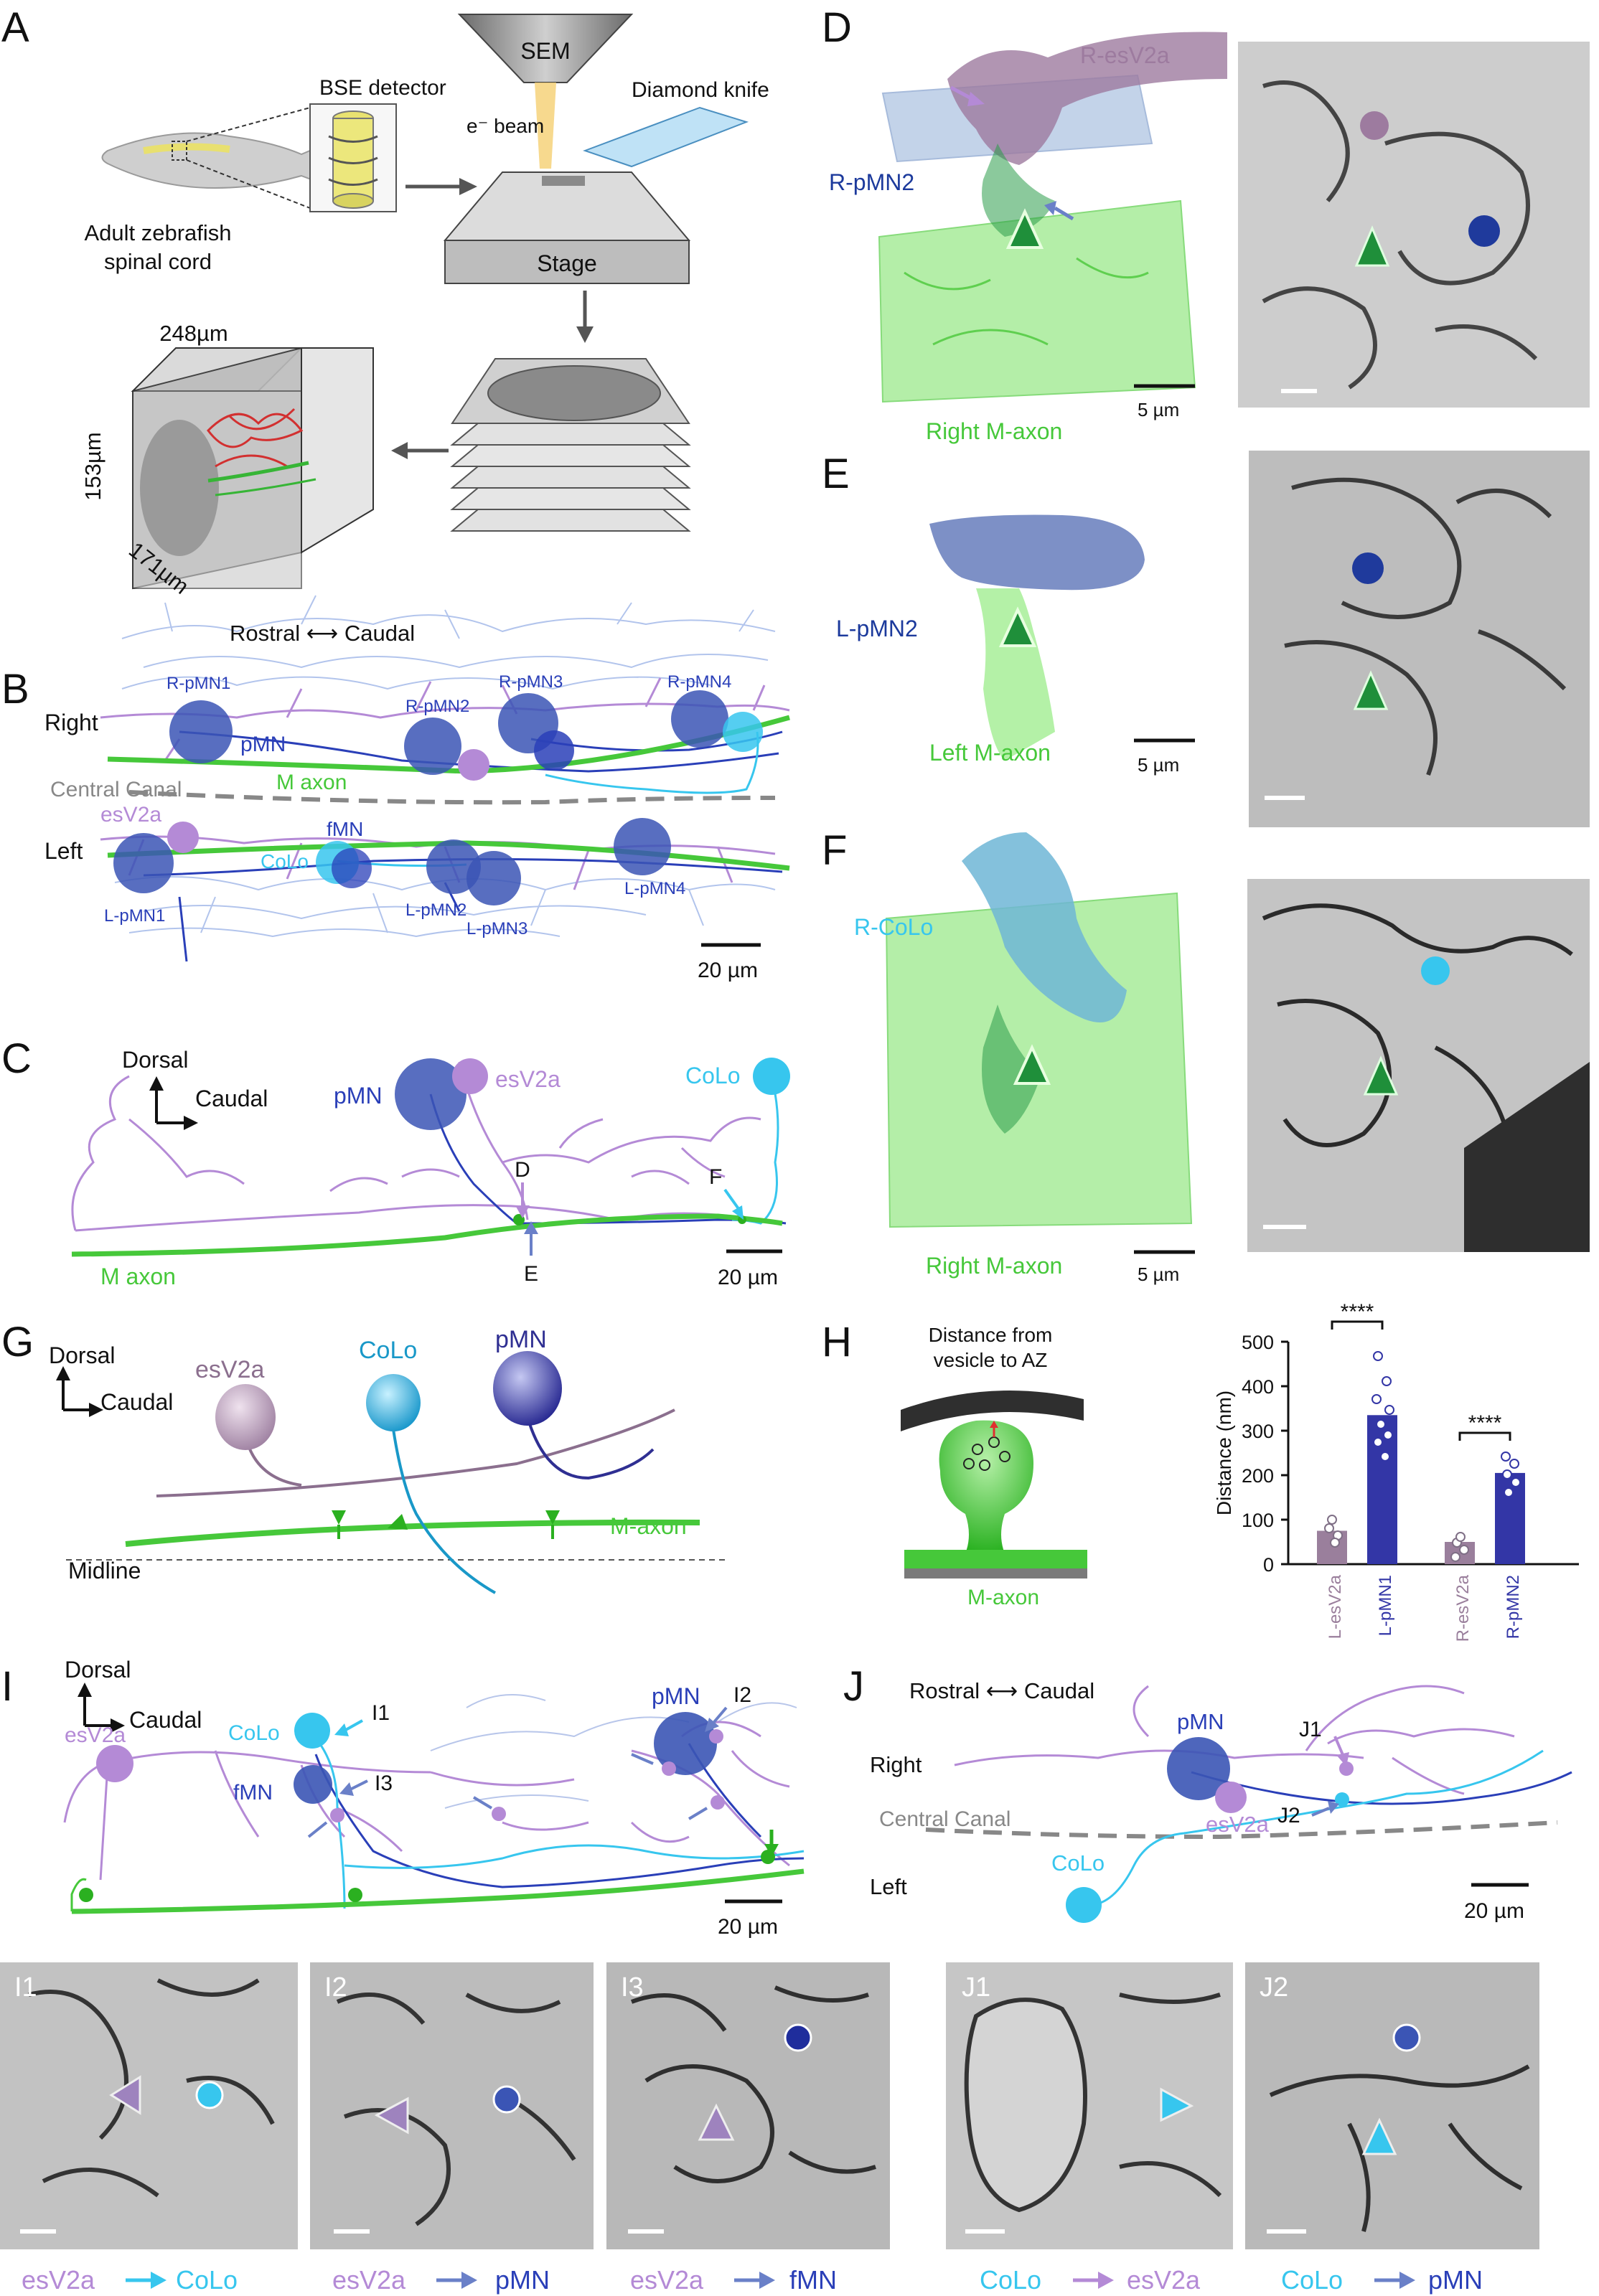 The height and width of the screenshot is (2296, 1599). What do you see at coordinates (1200, 1722) in the screenshot?
I see `j-pmn: pMN` at bounding box center [1200, 1722].